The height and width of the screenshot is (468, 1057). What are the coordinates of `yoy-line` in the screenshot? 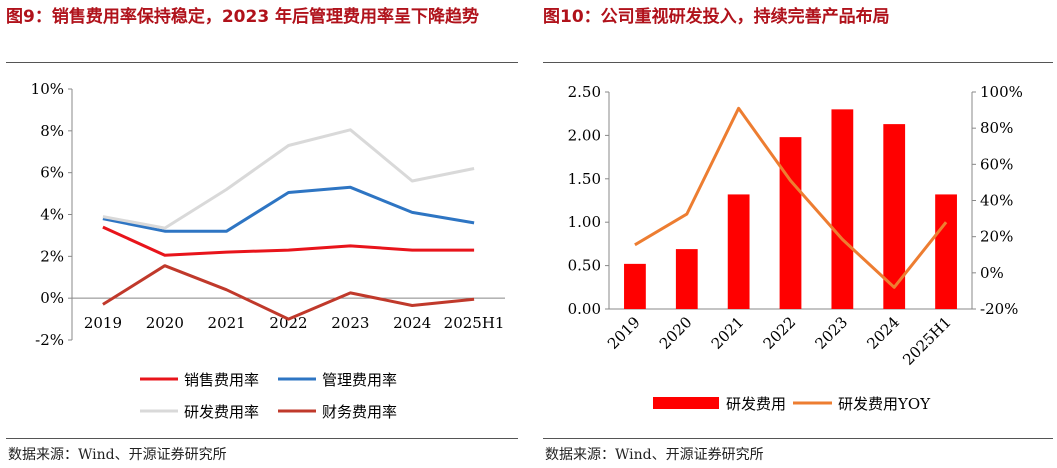 It's located at (791, 197).